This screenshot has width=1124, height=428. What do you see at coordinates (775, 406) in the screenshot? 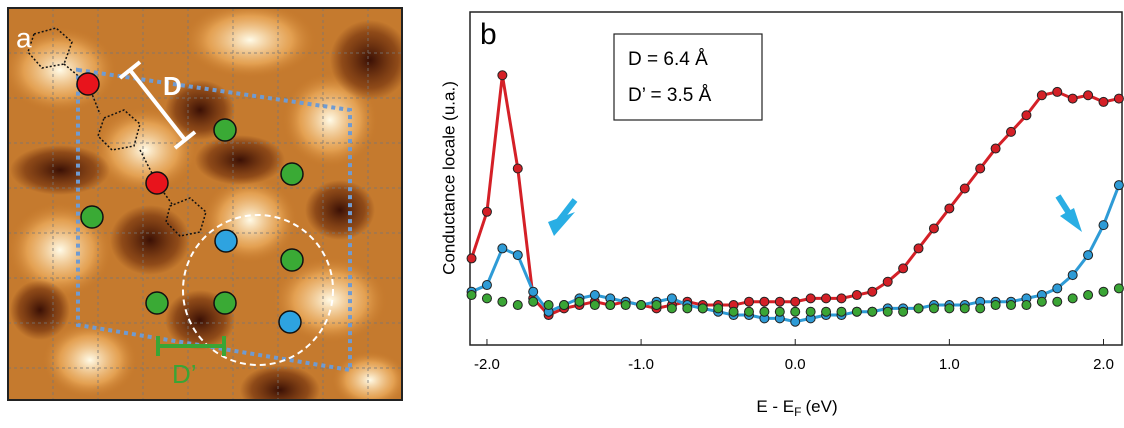
I see `x-axis-label-main: E - E` at bounding box center [775, 406].